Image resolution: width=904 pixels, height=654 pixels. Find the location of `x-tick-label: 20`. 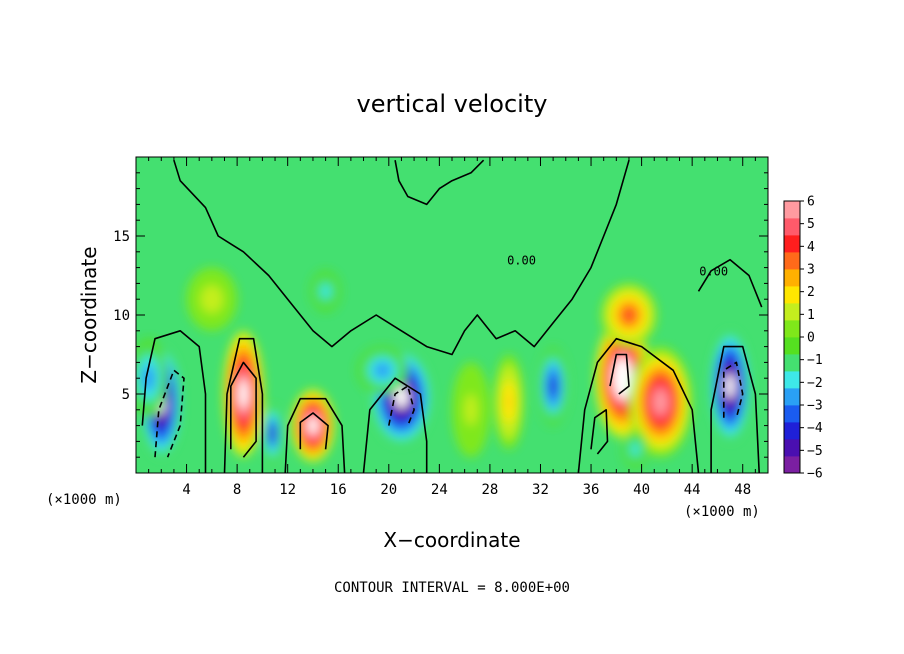

x-tick-label: 20 is located at coordinates (388, 490).